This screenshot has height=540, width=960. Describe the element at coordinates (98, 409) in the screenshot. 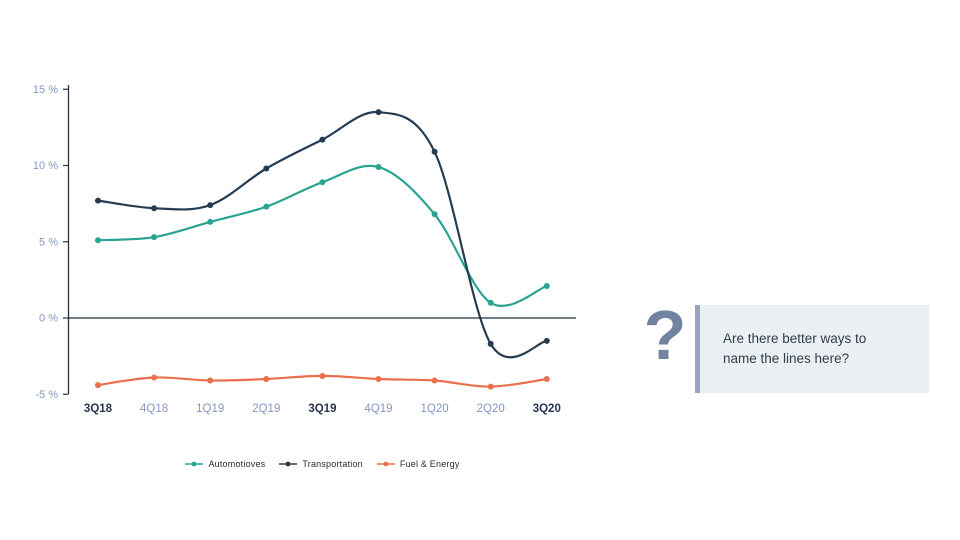

I see `x-axis-label-3q18: 3Q18` at that location.